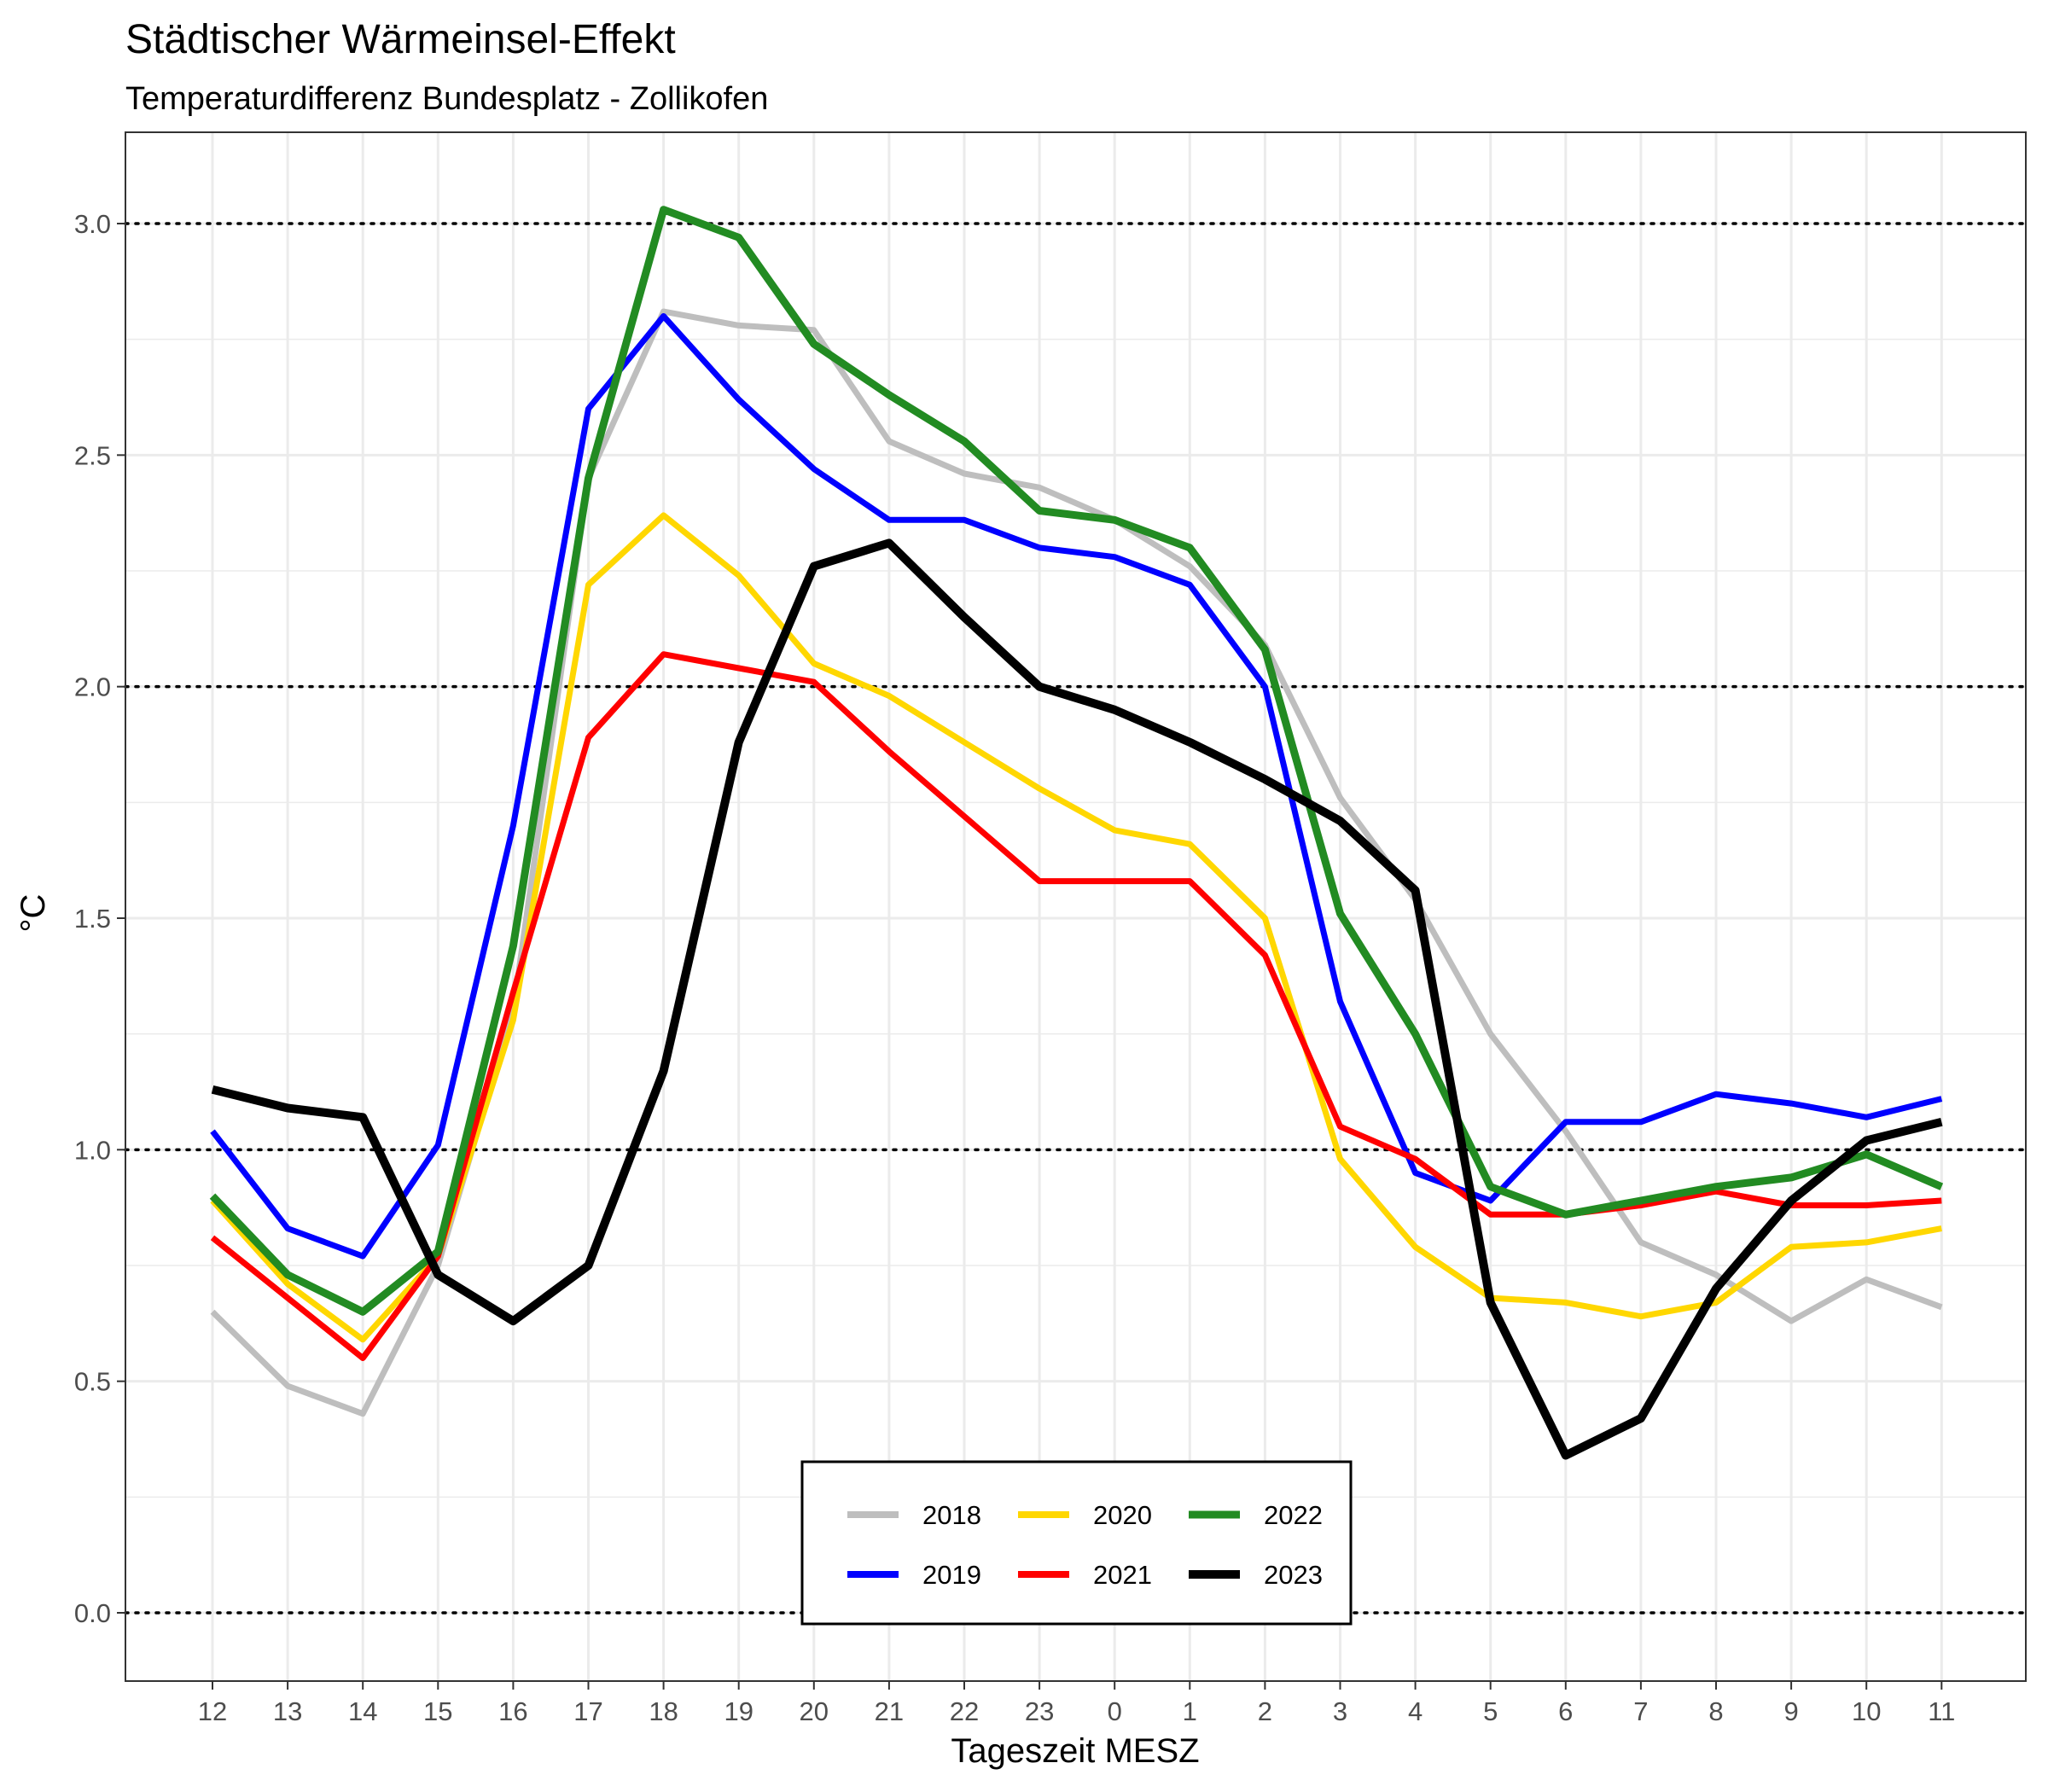 The image size is (2048, 1792). Describe the element at coordinates (663, 1711) in the screenshot. I see `x-tick-label: 18` at that location.